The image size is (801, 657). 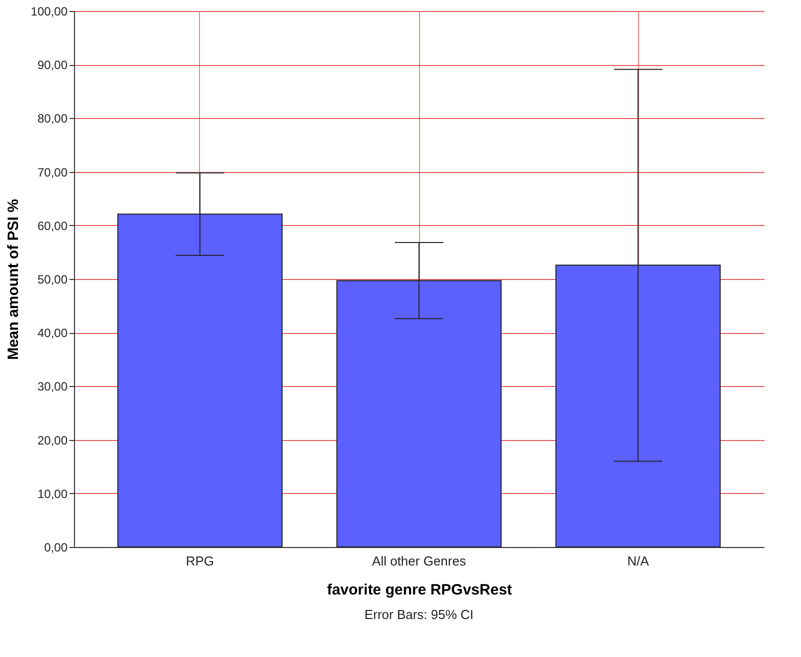 I want to click on y-tick-label: 30,00, so click(x=52, y=387).